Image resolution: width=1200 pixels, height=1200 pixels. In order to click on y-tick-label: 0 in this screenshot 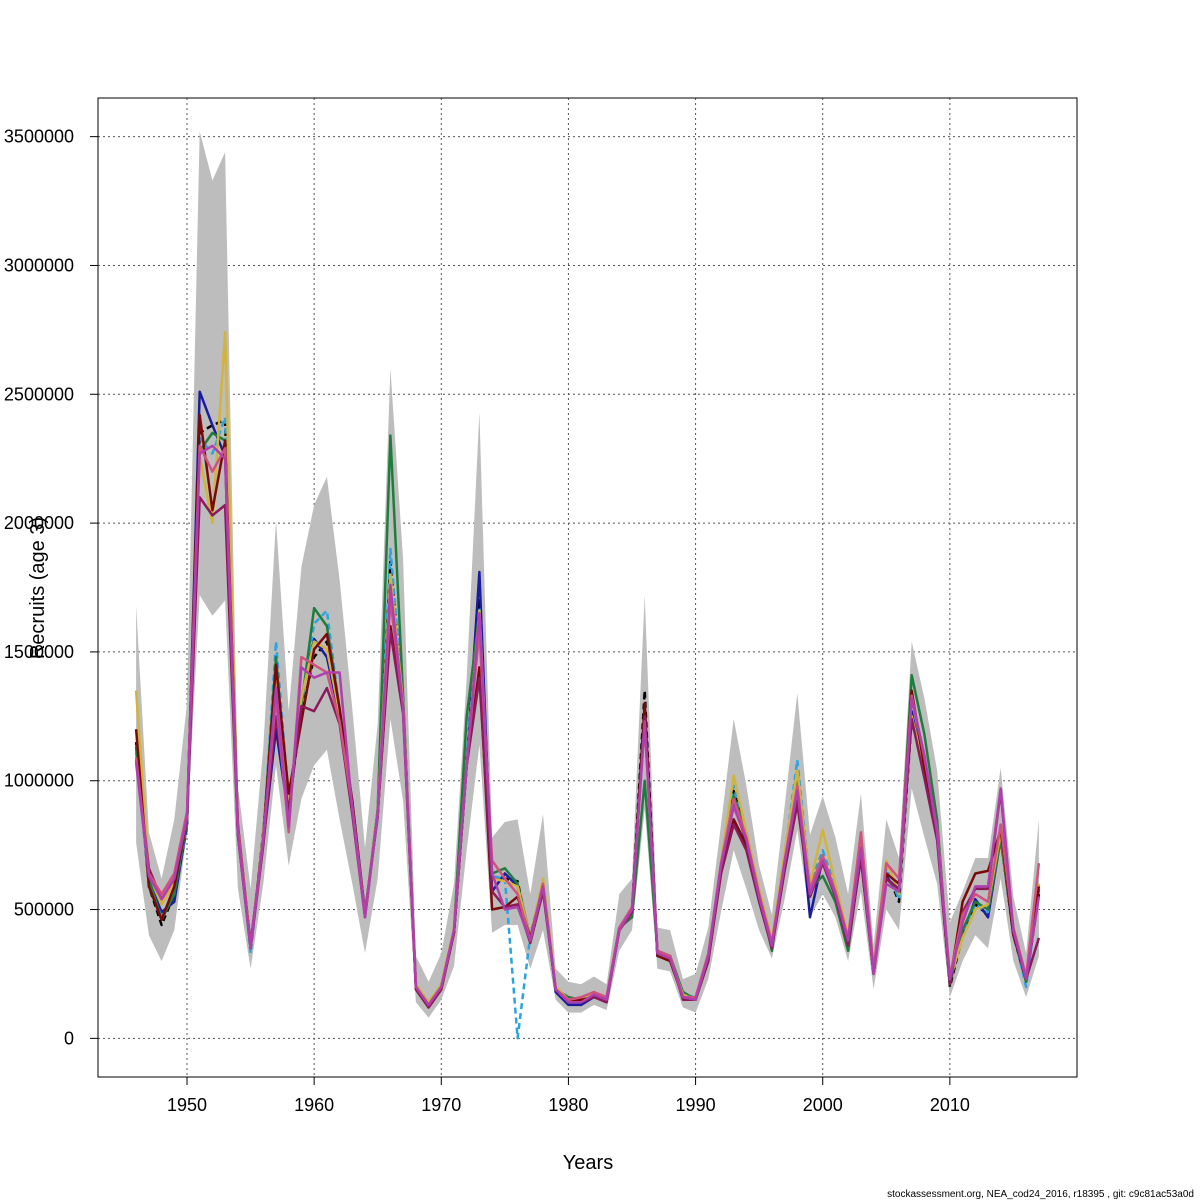, I will do `click(69, 1038)`.